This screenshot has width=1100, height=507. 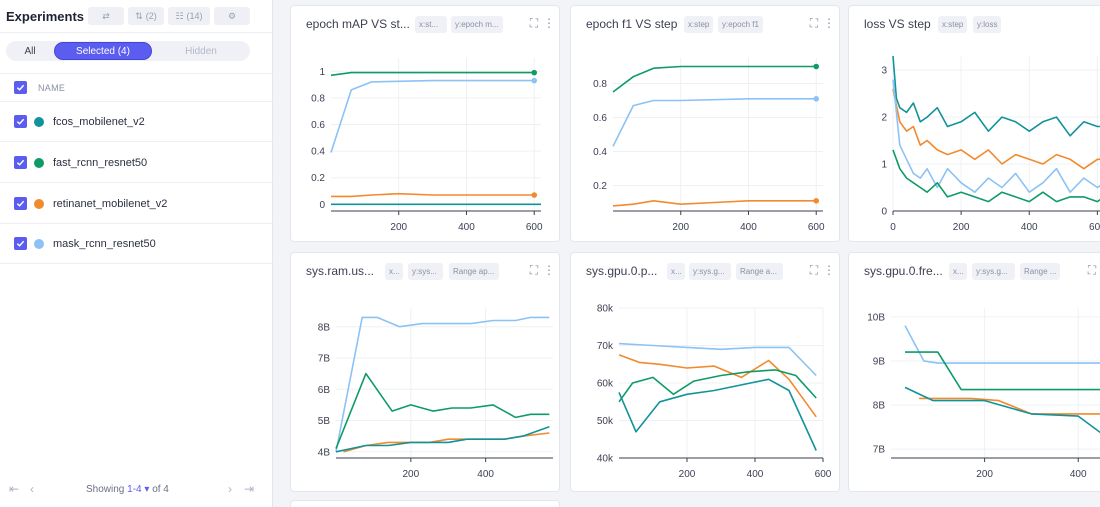 What do you see at coordinates (103, 51) in the screenshot?
I see `tab-selected: Selected (4)` at bounding box center [103, 51].